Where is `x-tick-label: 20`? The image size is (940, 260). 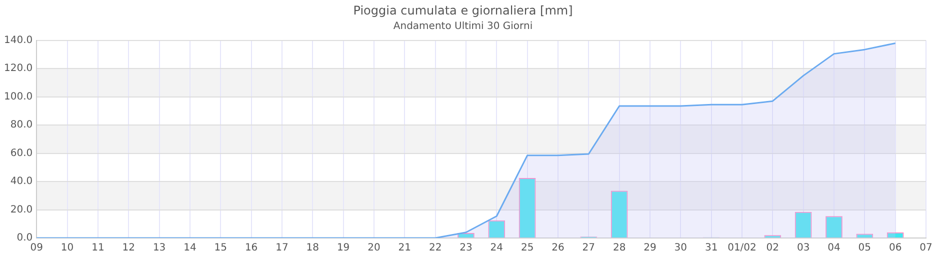
x-tick-label: 20 is located at coordinates (374, 248).